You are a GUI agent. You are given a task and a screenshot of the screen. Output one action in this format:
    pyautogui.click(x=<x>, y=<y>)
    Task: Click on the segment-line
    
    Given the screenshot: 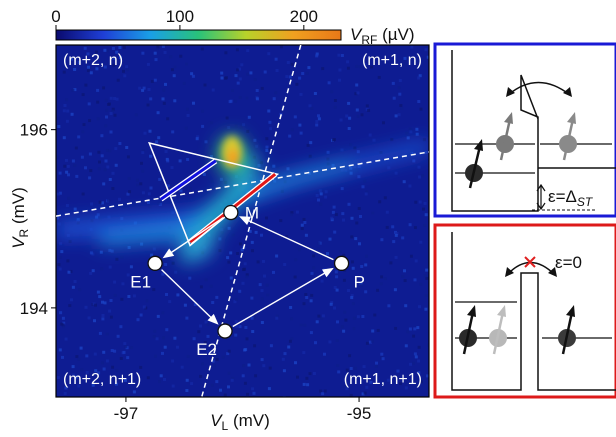 What is the action you would take?
    pyautogui.click(x=188, y=180)
    